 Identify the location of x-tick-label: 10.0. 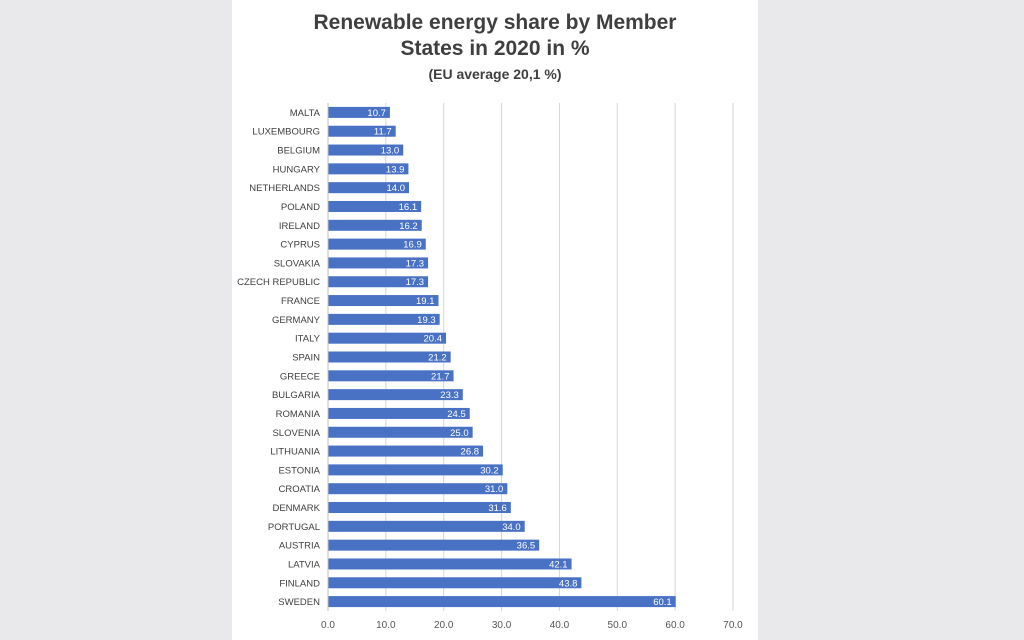
(386, 625).